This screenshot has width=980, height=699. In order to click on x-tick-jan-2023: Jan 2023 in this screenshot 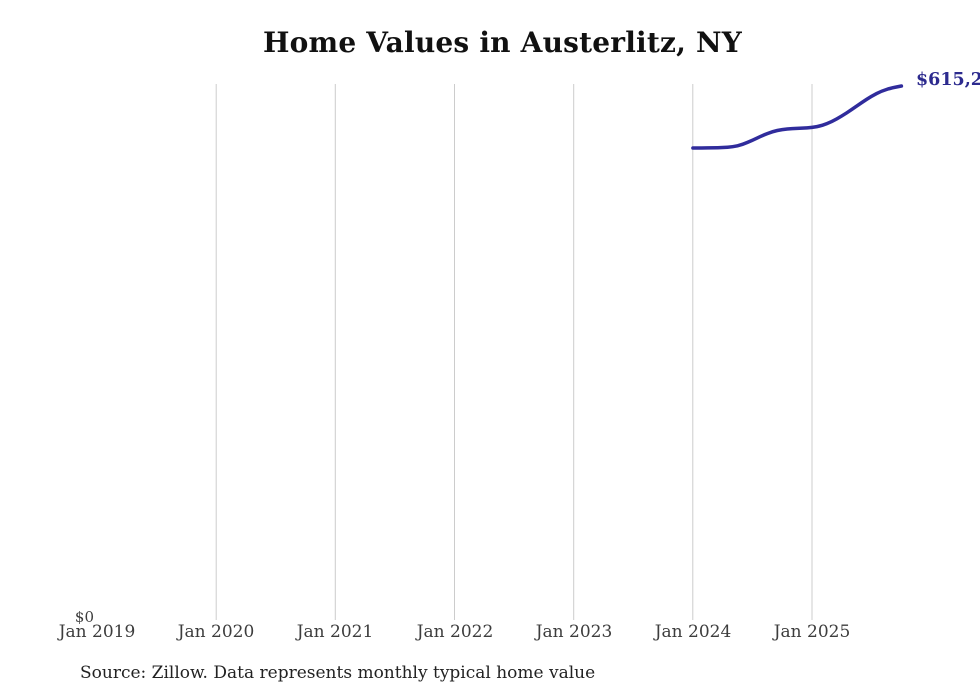, I will do `click(574, 632)`.